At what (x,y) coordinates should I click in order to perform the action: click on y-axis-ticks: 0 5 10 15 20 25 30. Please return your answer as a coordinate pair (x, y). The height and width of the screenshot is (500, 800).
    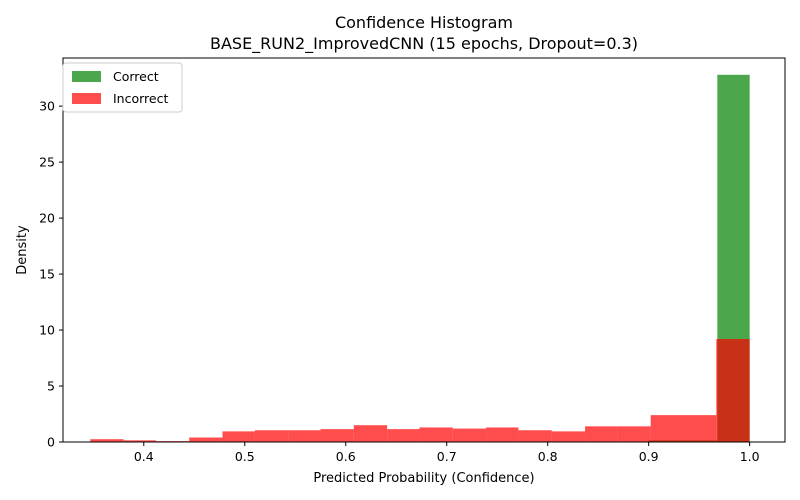
    Looking at the image, I should click on (51, 274).